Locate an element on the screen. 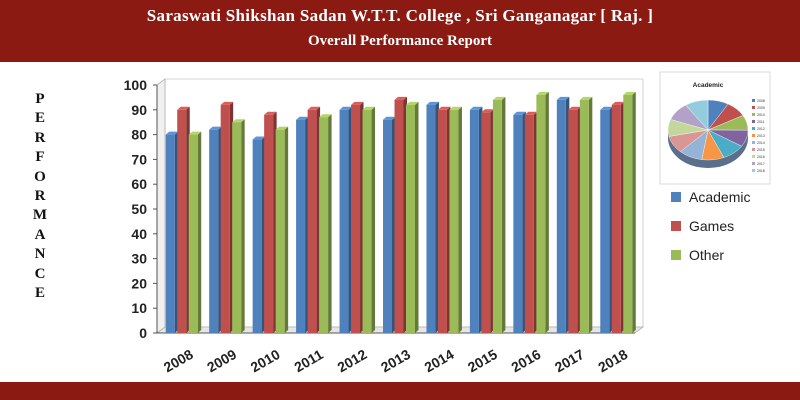 The width and height of the screenshot is (800, 400). side-letter: N is located at coordinates (40, 254).